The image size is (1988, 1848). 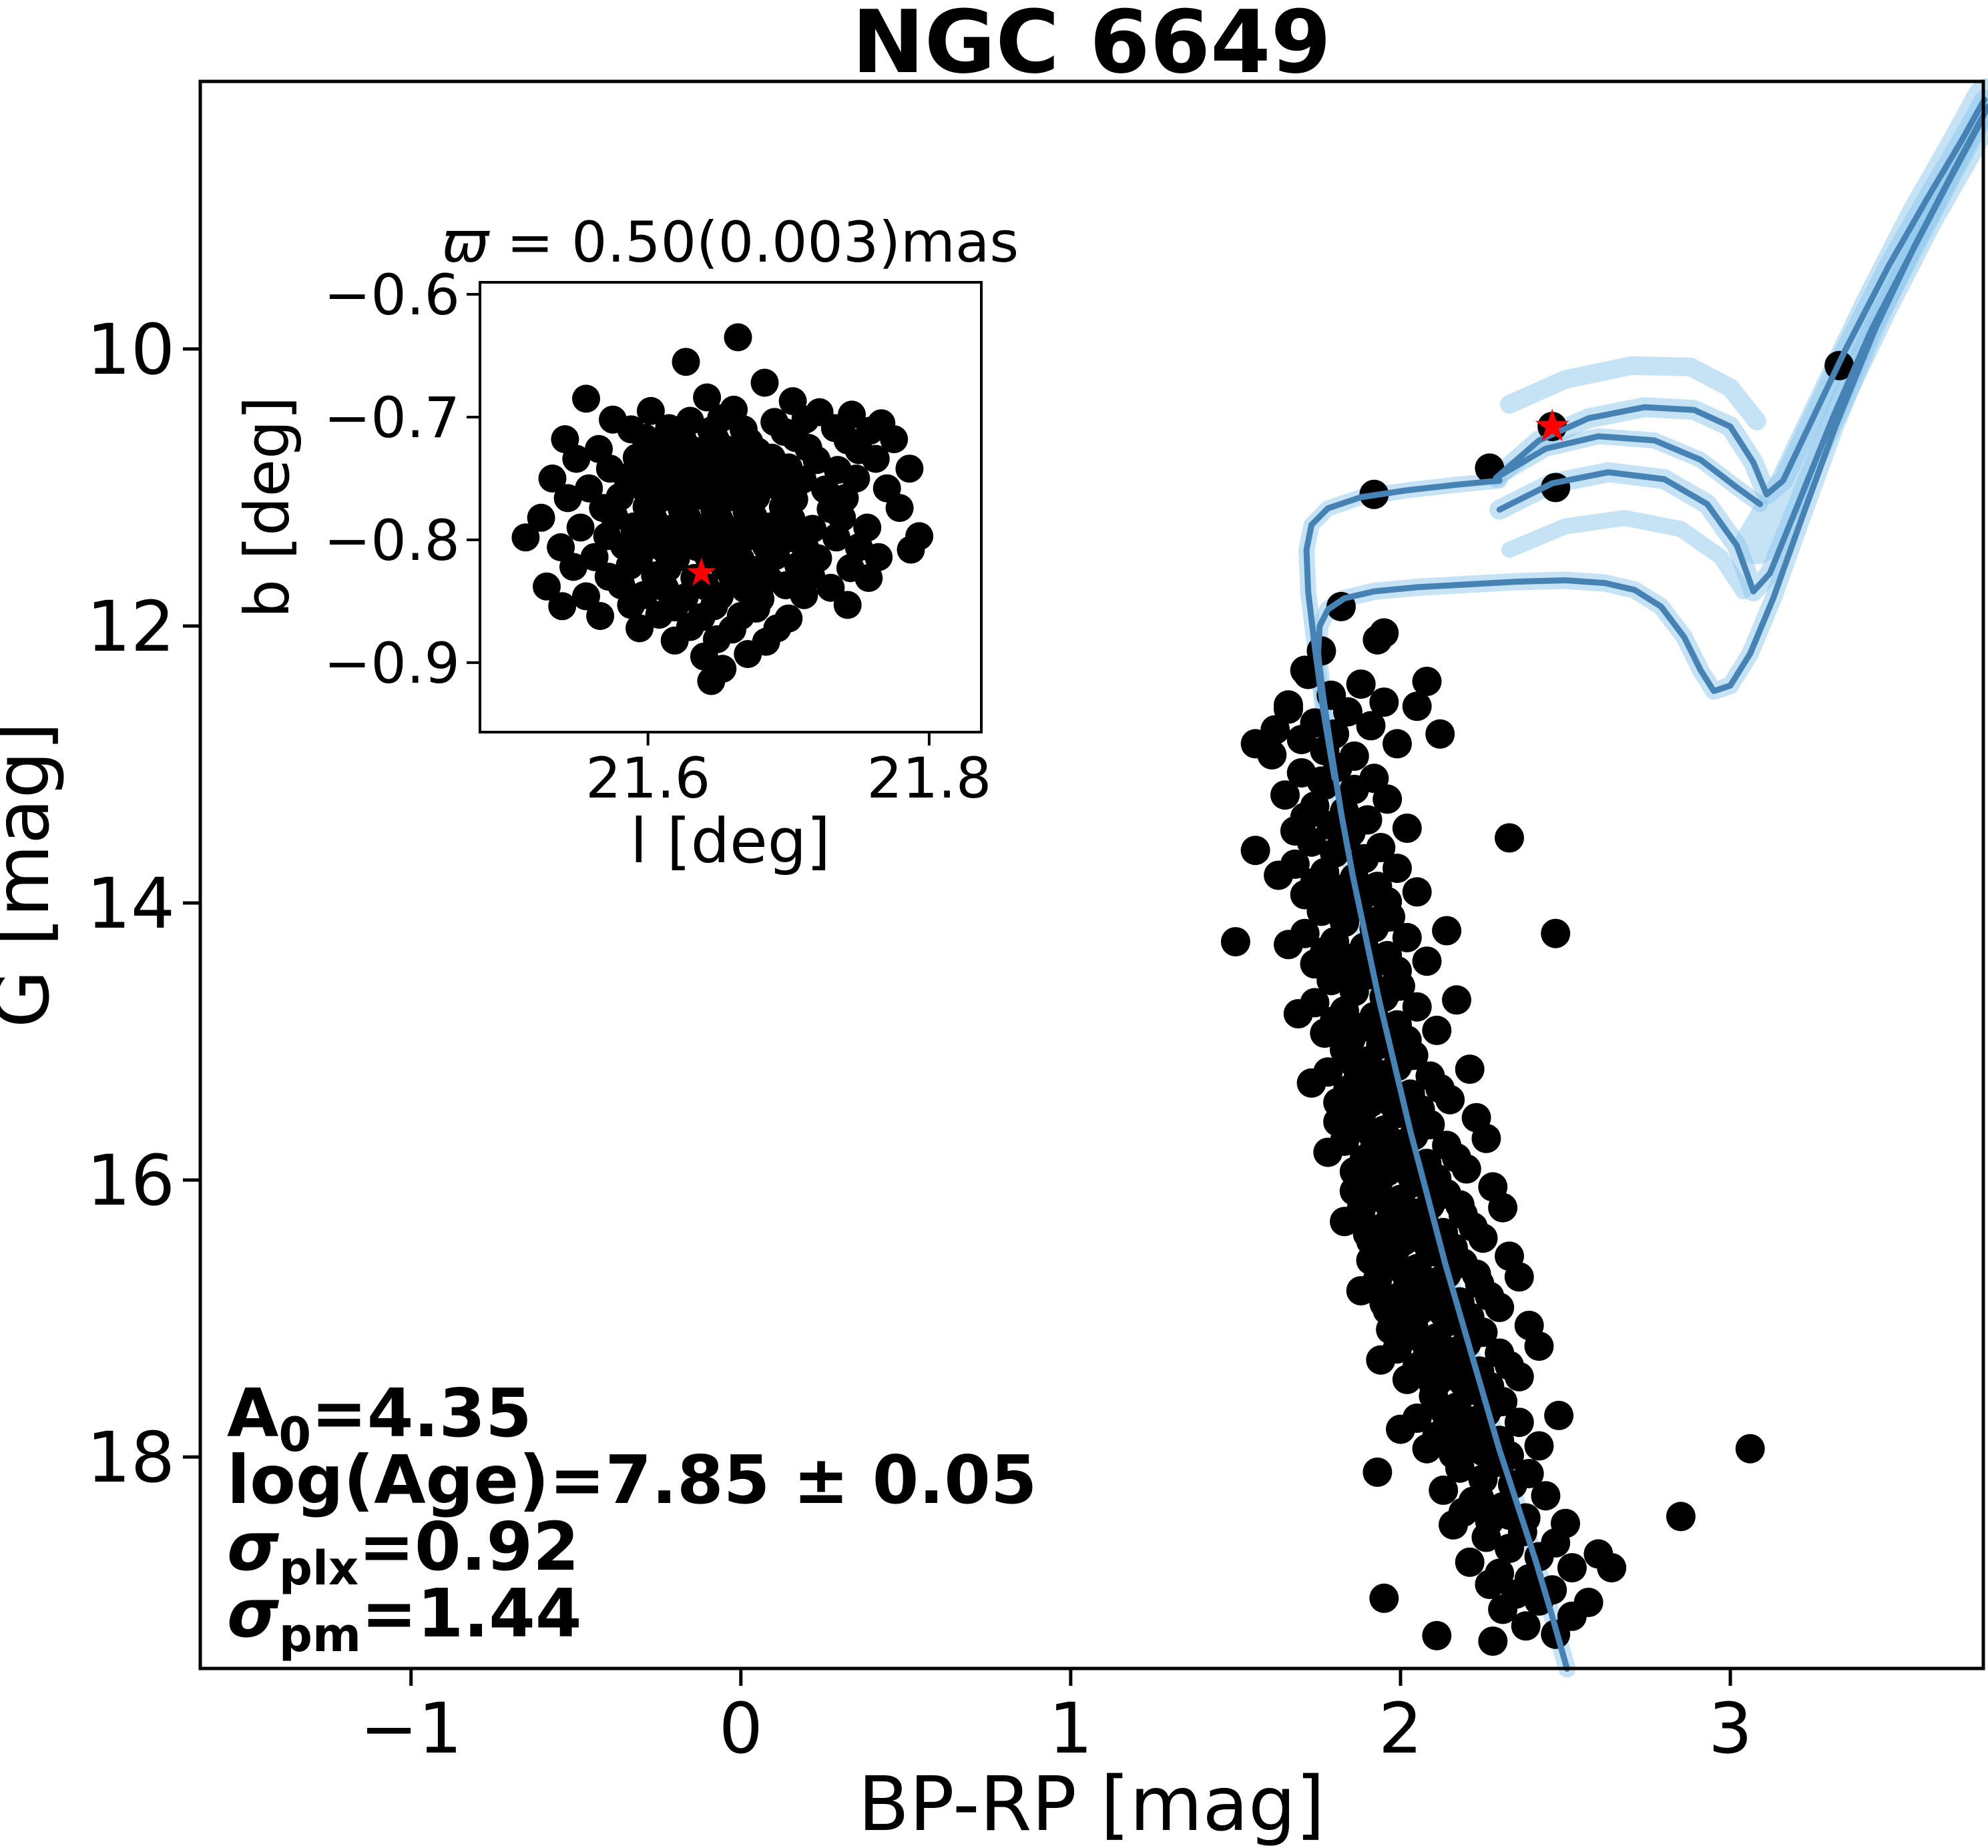 What do you see at coordinates (1861, 321) in the screenshot?
I see `isochrone-band-band-rise-envelope` at bounding box center [1861, 321].